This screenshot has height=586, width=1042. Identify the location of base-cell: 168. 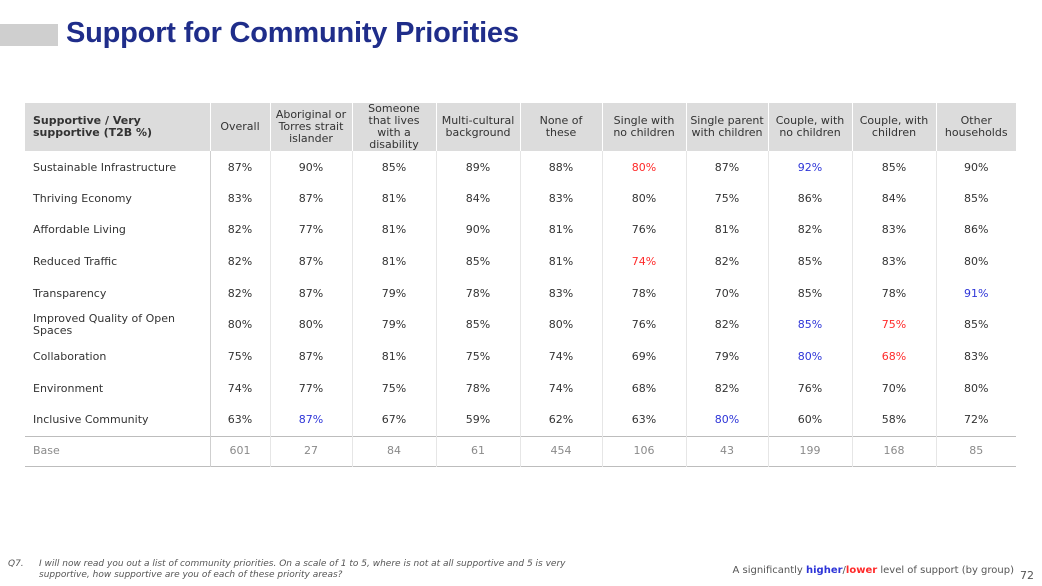
(893, 451).